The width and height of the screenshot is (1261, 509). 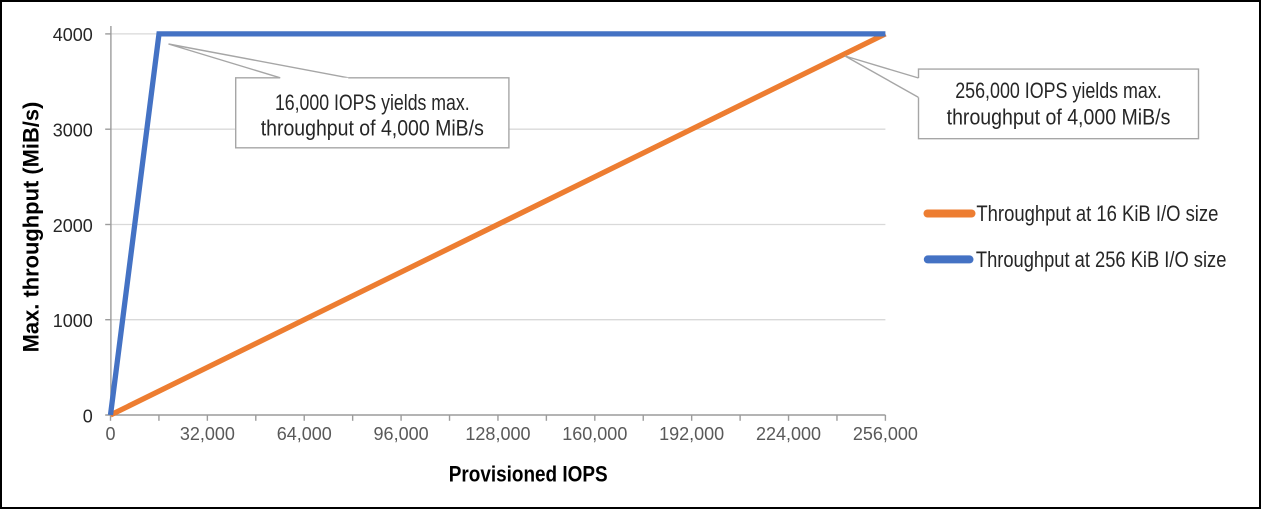 I want to click on svg-text: 256,000 IOPS yields max., so click(x=1058, y=90).